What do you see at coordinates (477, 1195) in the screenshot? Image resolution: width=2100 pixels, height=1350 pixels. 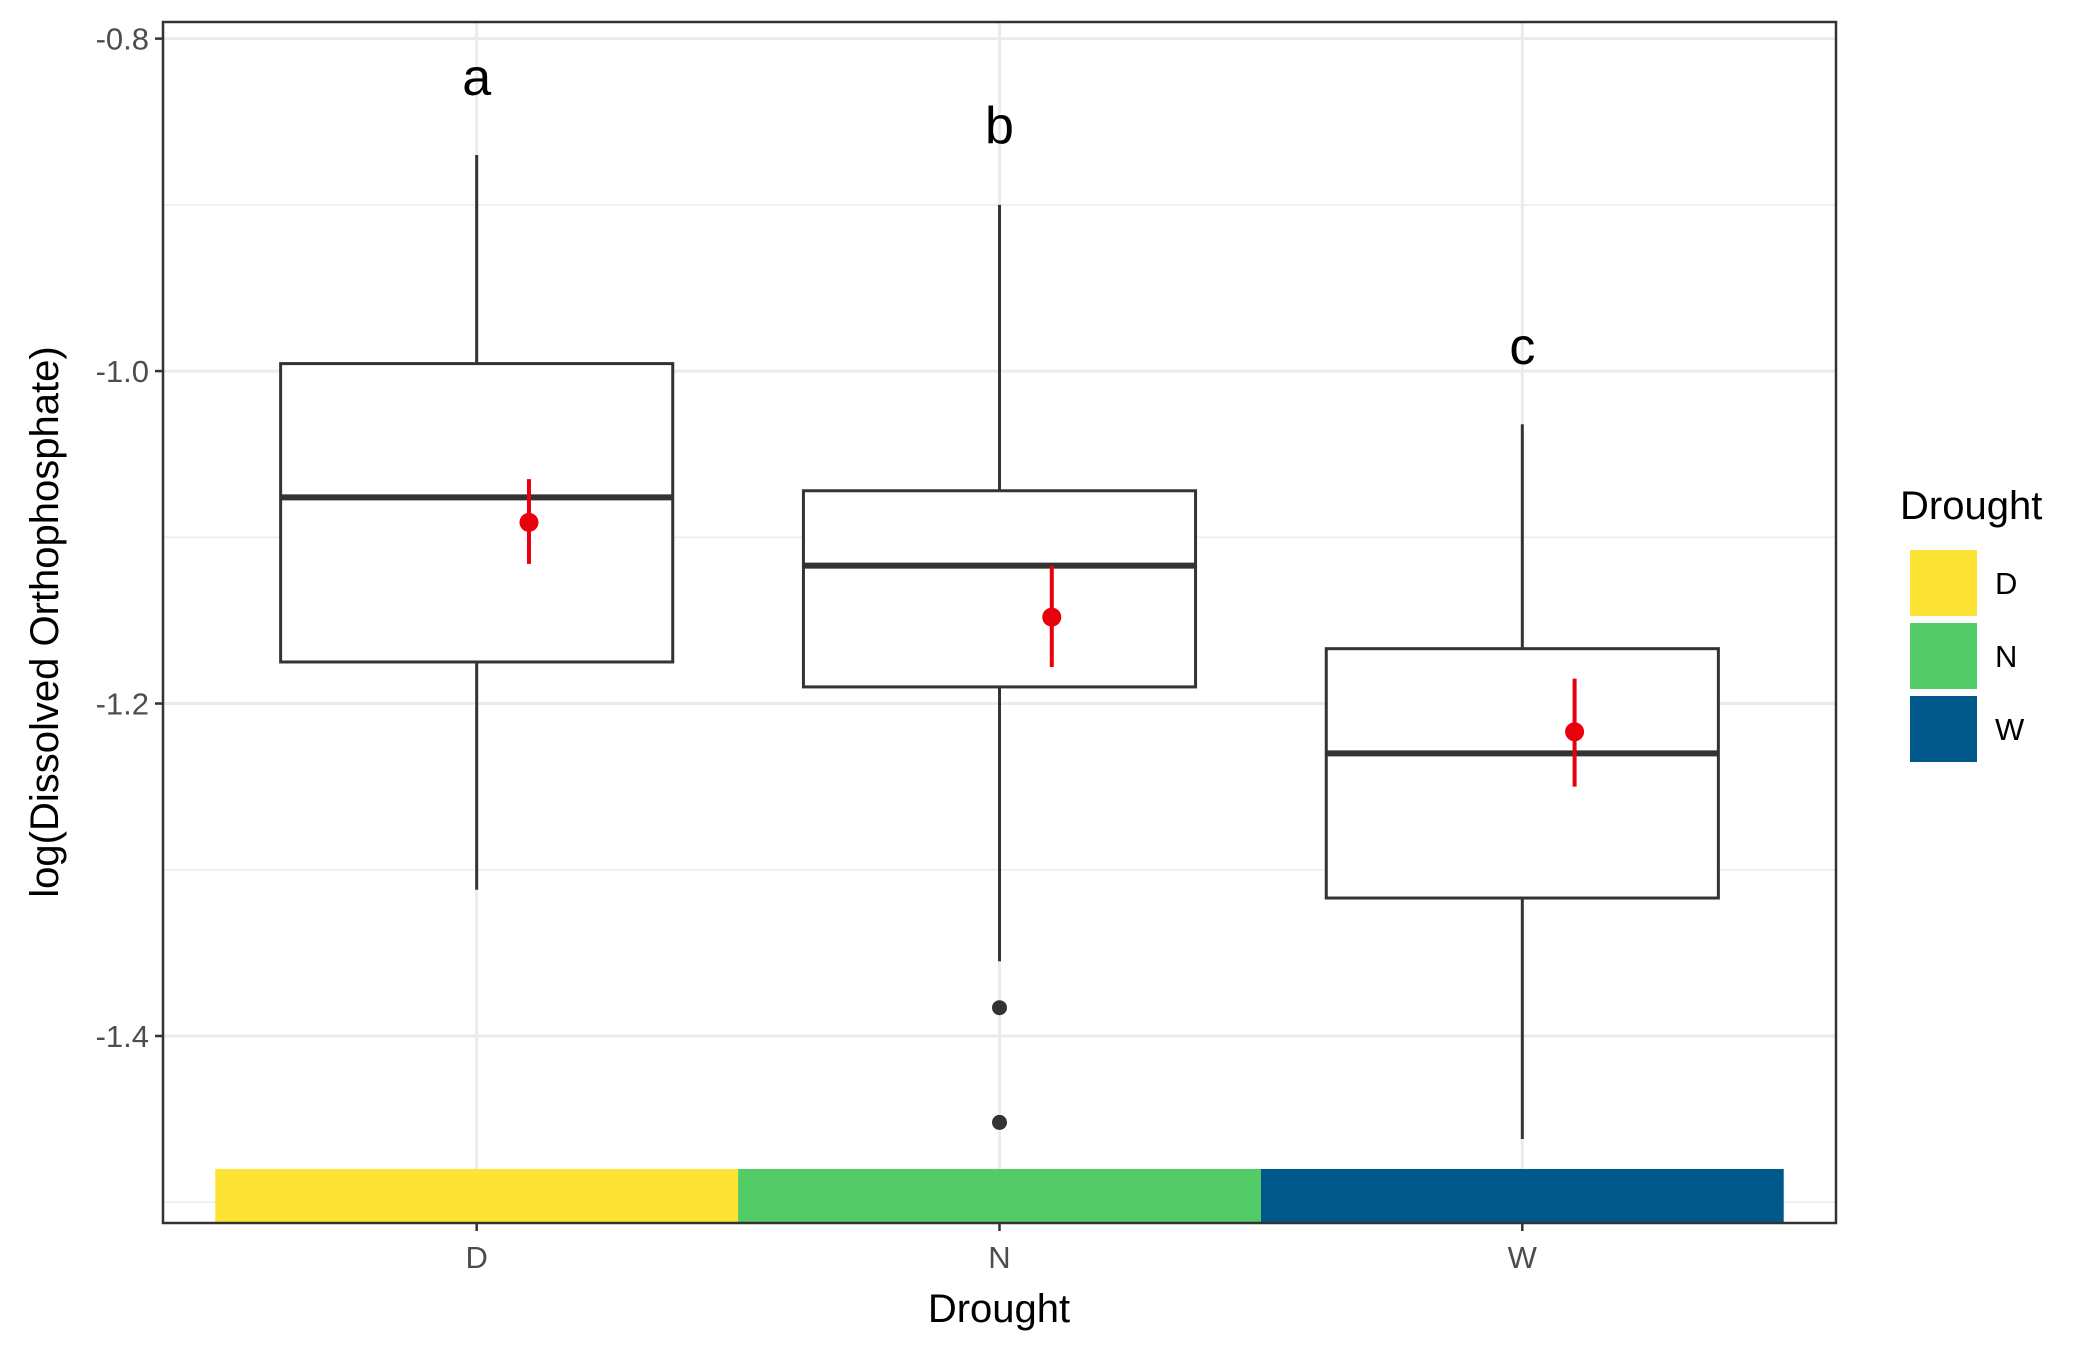 I see `color-bar-segment-d` at bounding box center [477, 1195].